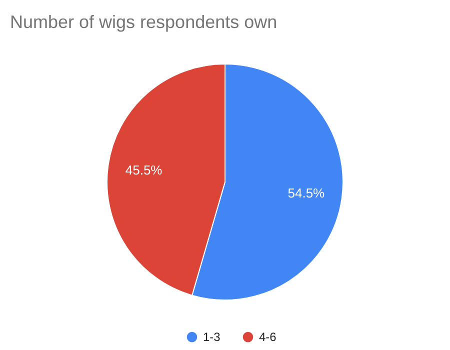 This screenshot has width=450, height=350. Describe the element at coordinates (144, 22) in the screenshot. I see `chart-title: Number of wigs respondents own` at that location.